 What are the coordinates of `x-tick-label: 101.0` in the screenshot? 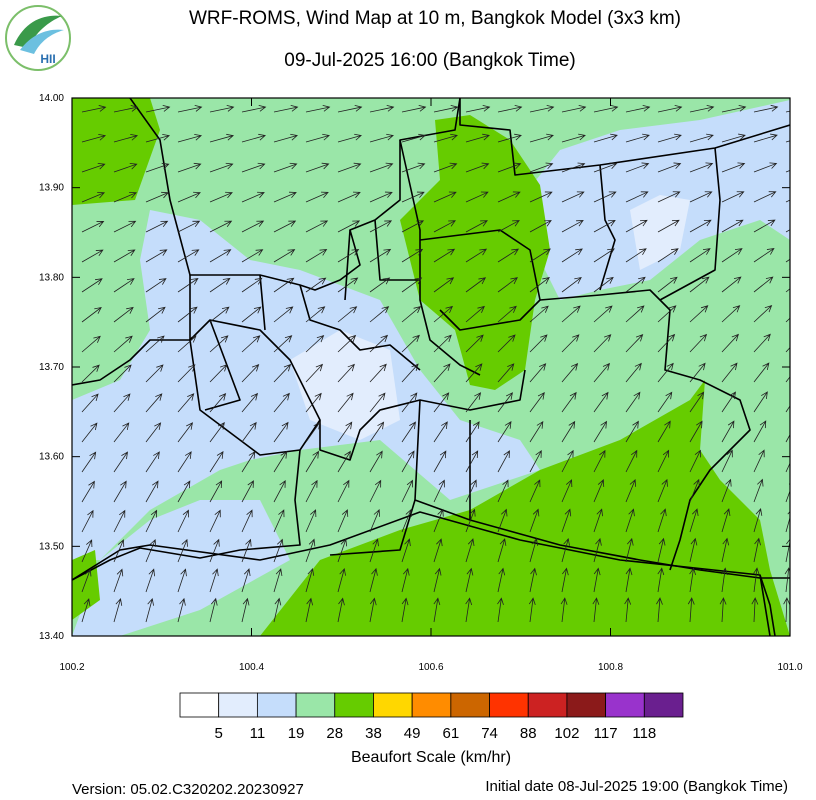 It's located at (789, 667).